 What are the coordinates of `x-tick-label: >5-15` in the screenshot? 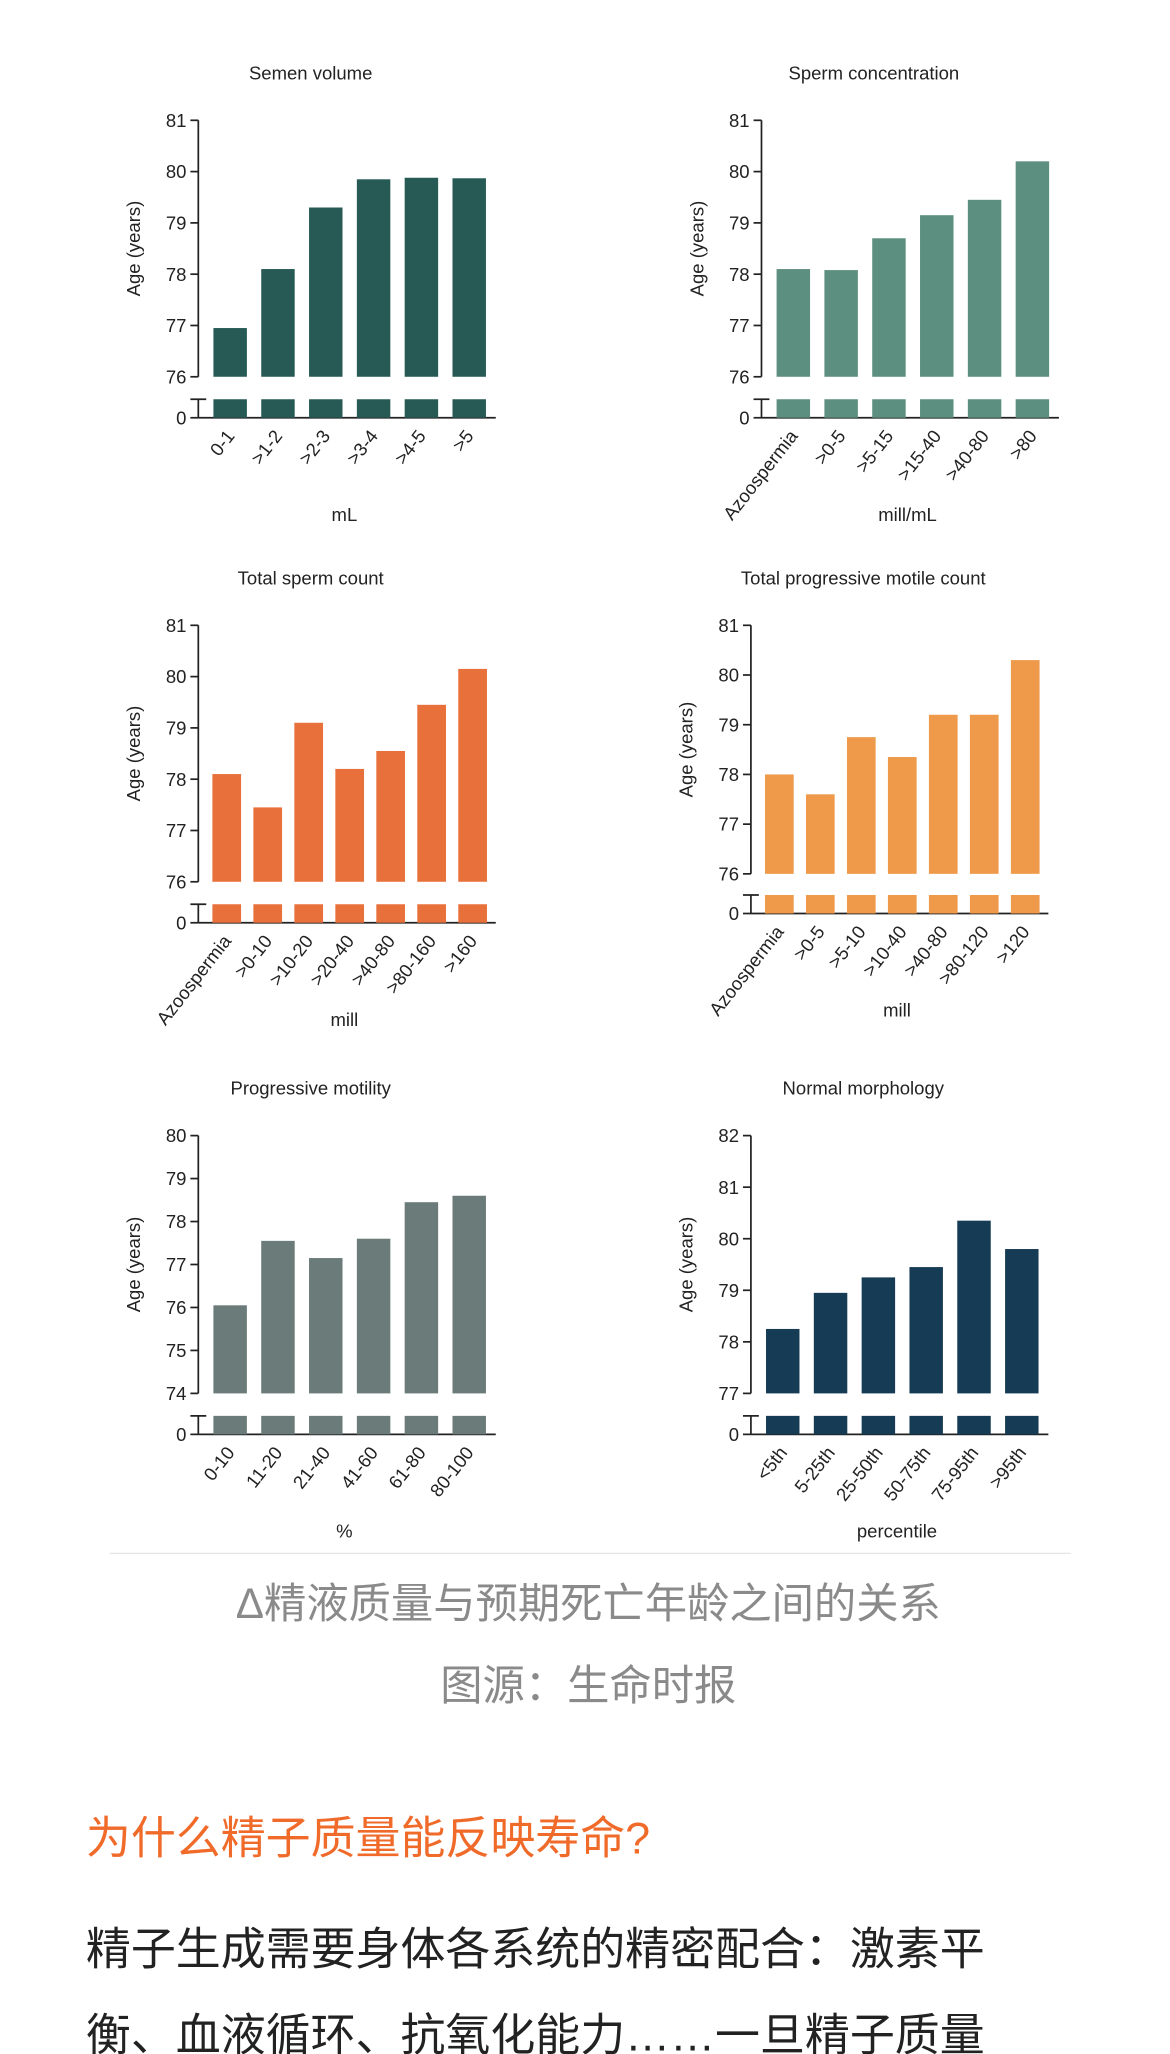 It's located at (874, 451).